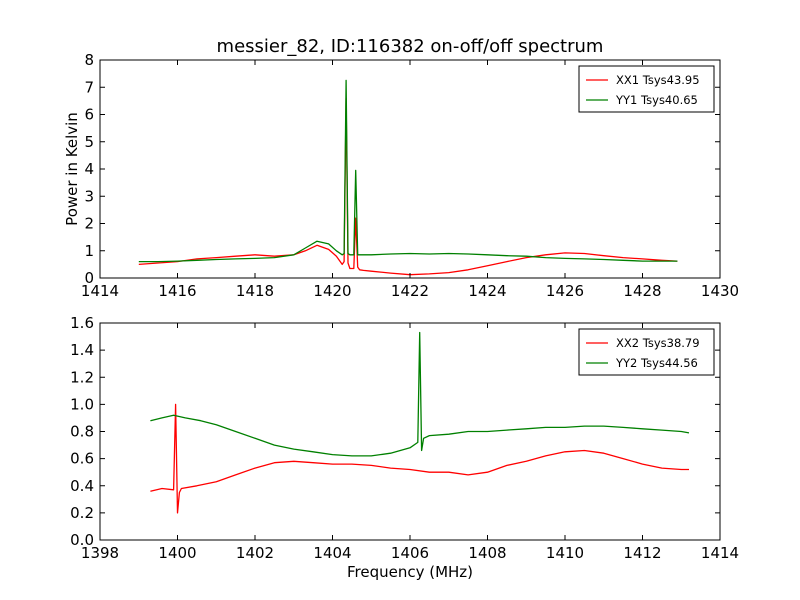 The image size is (800, 600). Describe the element at coordinates (89, 142) in the screenshot. I see `y-tick-label: 5` at that location.